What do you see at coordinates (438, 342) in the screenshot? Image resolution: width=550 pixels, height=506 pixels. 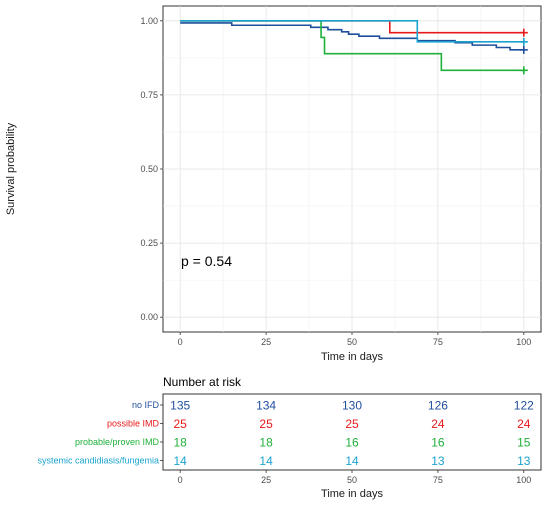 I see `x-tick-label: 75` at bounding box center [438, 342].